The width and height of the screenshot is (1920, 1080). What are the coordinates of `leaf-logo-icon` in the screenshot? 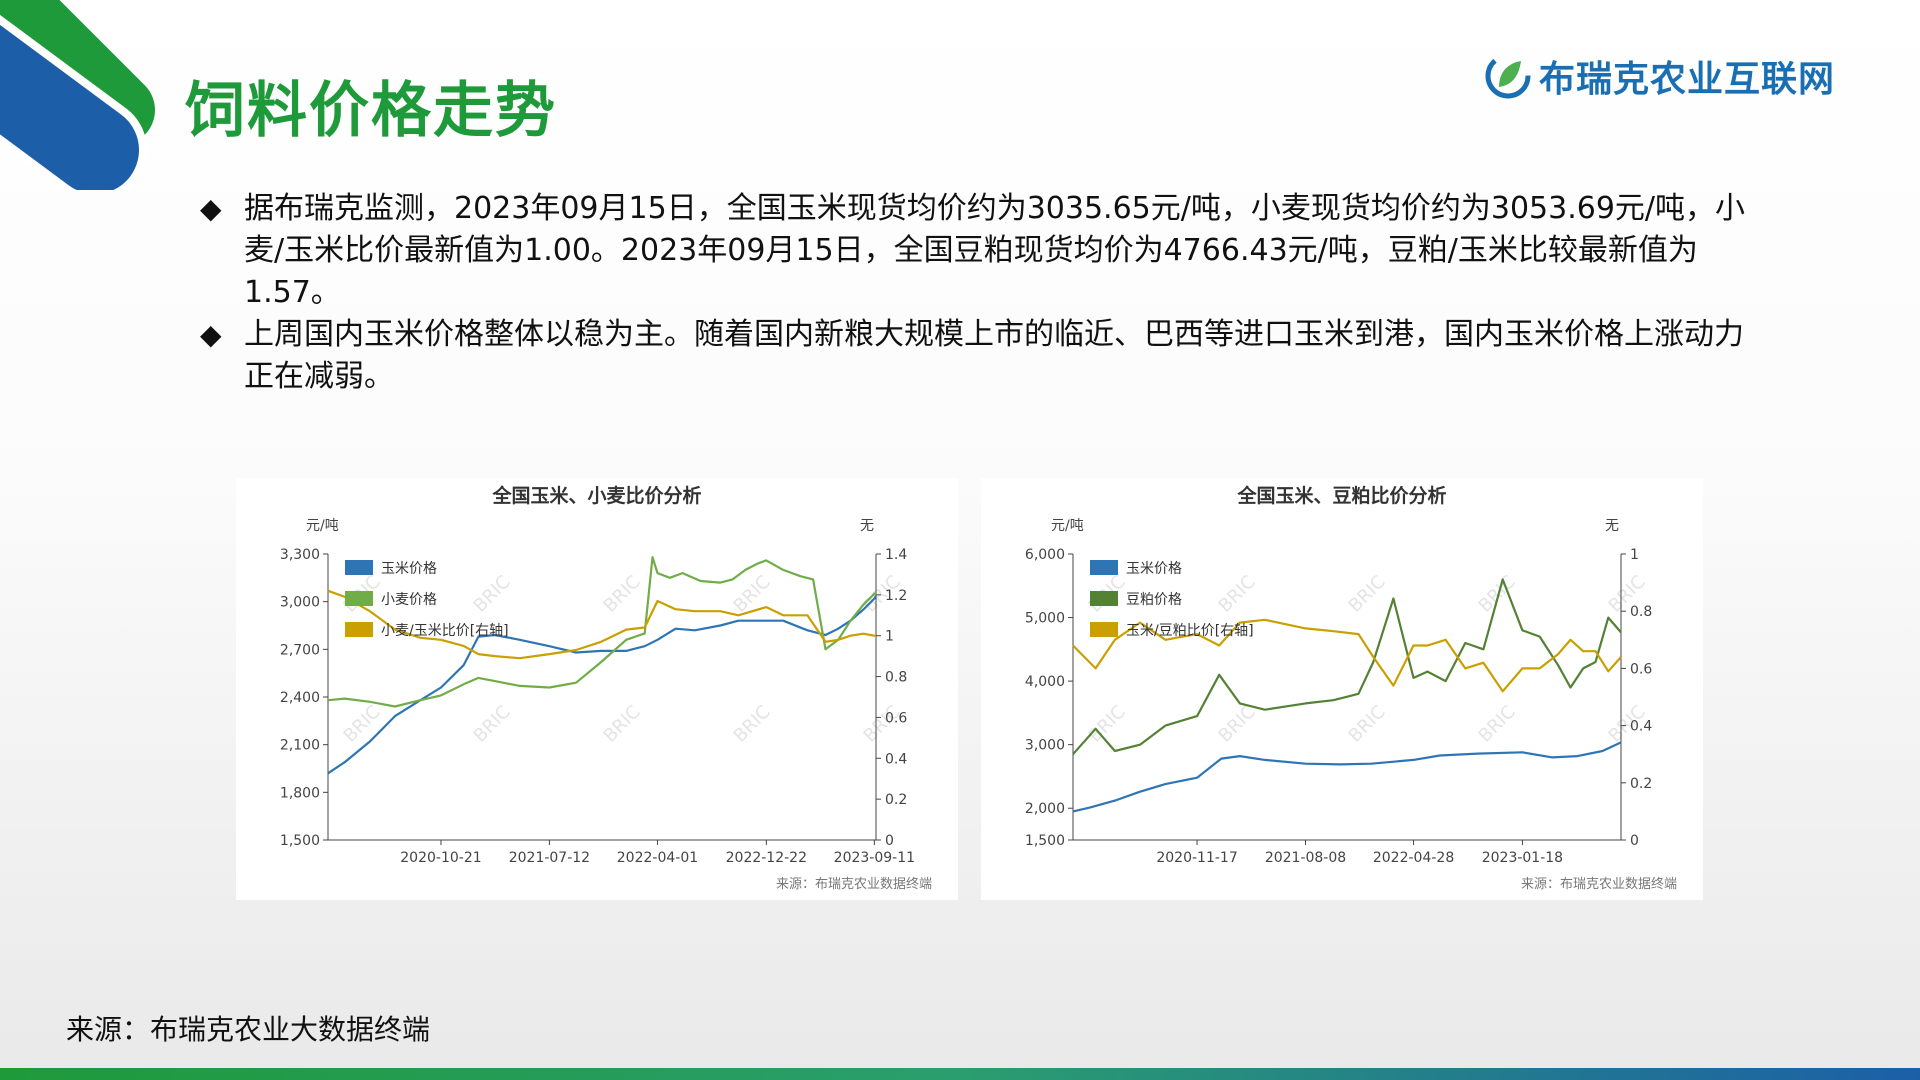 It's located at (1508, 76).